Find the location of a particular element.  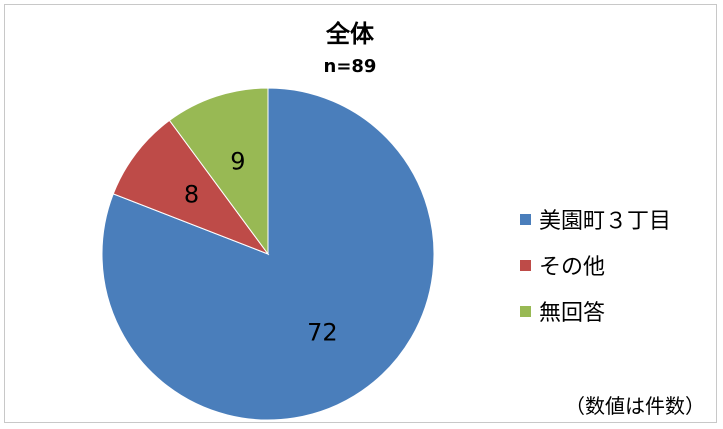

chart-legend: 美園町３丁目 その他無回答 is located at coordinates (615, 265).